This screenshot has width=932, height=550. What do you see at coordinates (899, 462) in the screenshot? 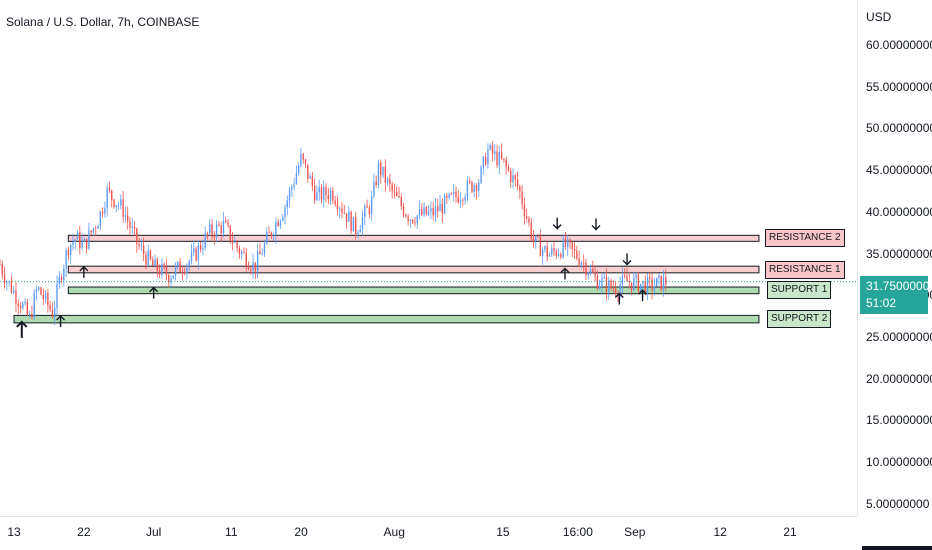
I see `y-tick-label: 10.00000000` at bounding box center [899, 462].